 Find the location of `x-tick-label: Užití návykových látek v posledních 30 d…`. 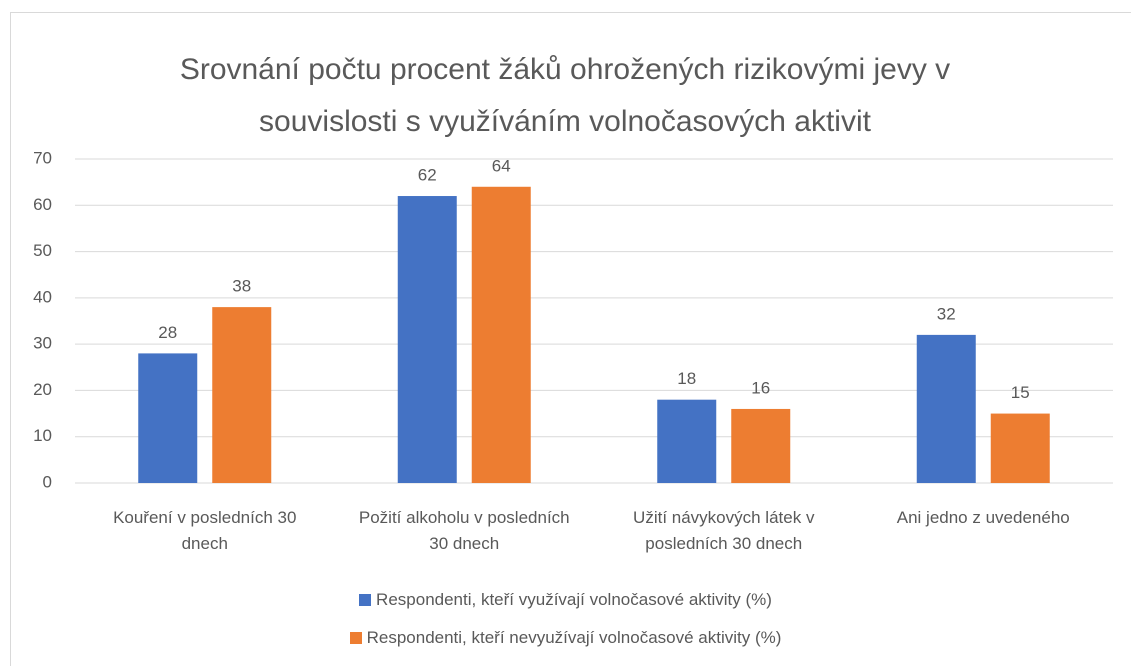

x-tick-label: Užití návykových látek v posledních 30 d… is located at coordinates (724, 530).